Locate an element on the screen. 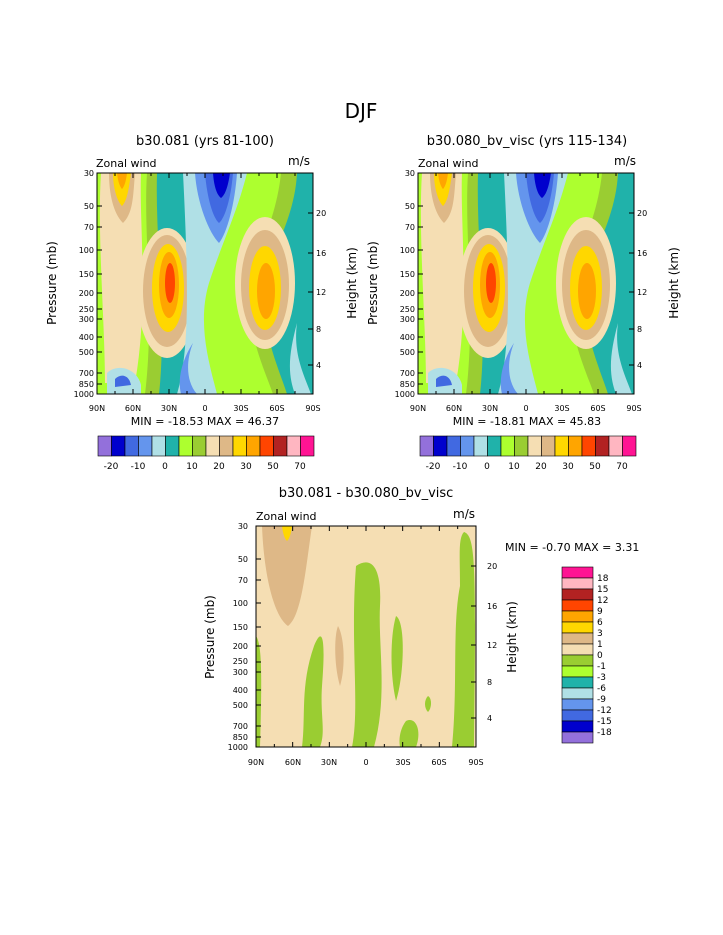 Image resolution: width=723 pixels, height=935 pixels. panel-3-y-tick-right: 20 is located at coordinates (492, 566).